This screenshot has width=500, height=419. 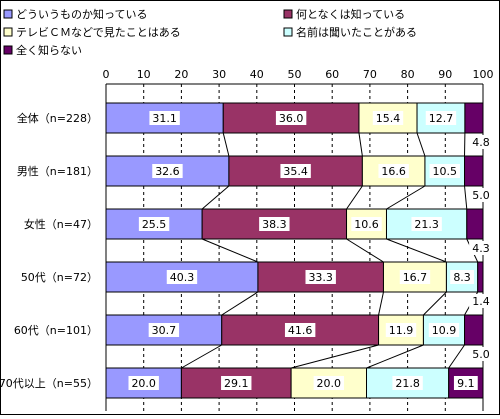 I want to click on data-label: 29.1, so click(x=236, y=383).